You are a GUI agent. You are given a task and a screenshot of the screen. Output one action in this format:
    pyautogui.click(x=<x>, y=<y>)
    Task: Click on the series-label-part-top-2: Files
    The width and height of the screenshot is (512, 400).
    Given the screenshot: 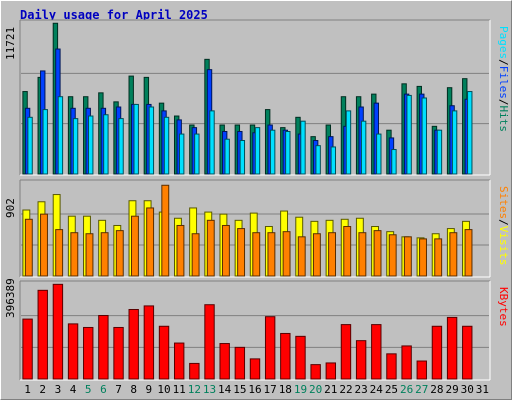 What is the action you would take?
    pyautogui.click(x=503, y=82)
    